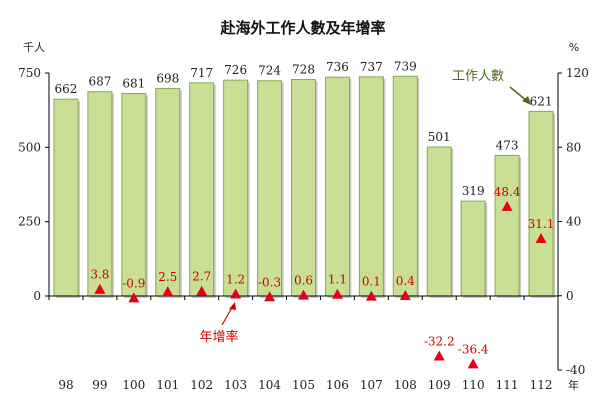 Image resolution: width=606 pixels, height=403 pixels. Describe the element at coordinates (541, 101) in the screenshot. I see `bar-value-label: 621` at that location.